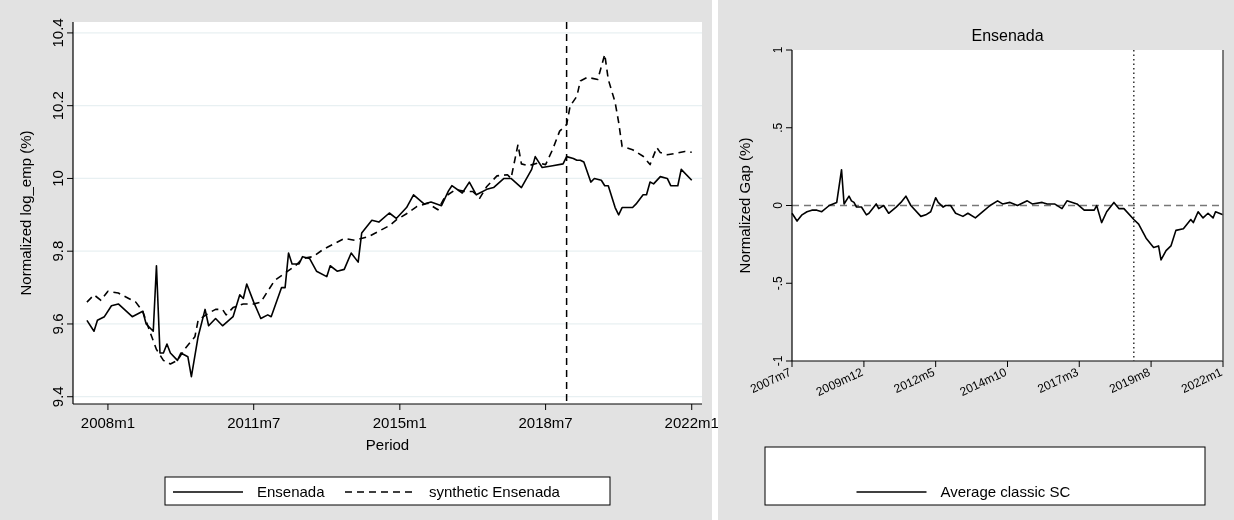 Image resolution: width=1234 pixels, height=520 pixels. Describe the element at coordinates (778, 127) in the screenshot. I see `y-tick-label: .5` at that location.